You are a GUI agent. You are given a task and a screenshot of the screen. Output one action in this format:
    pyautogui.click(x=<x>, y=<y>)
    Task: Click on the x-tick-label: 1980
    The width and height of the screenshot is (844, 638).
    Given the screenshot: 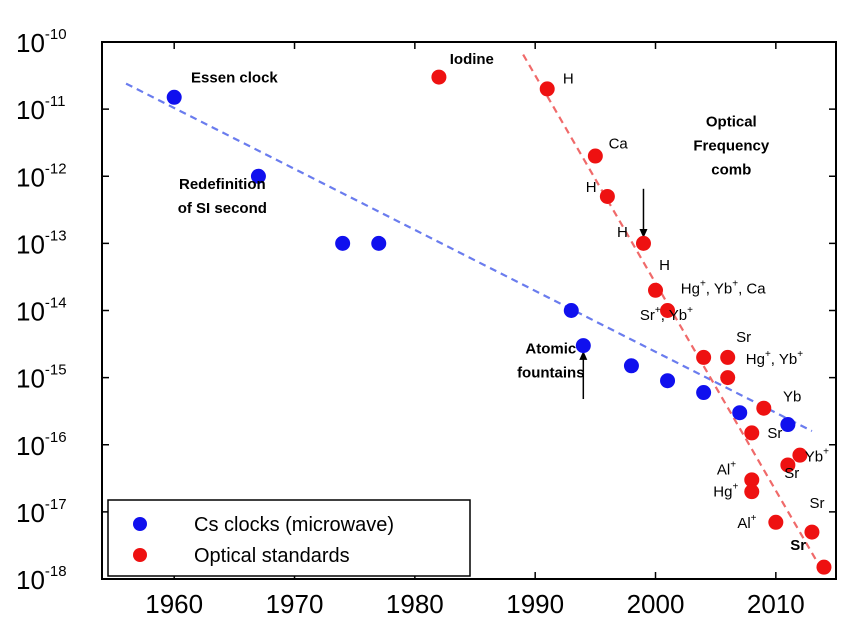 What is the action you would take?
    pyautogui.click(x=415, y=604)
    